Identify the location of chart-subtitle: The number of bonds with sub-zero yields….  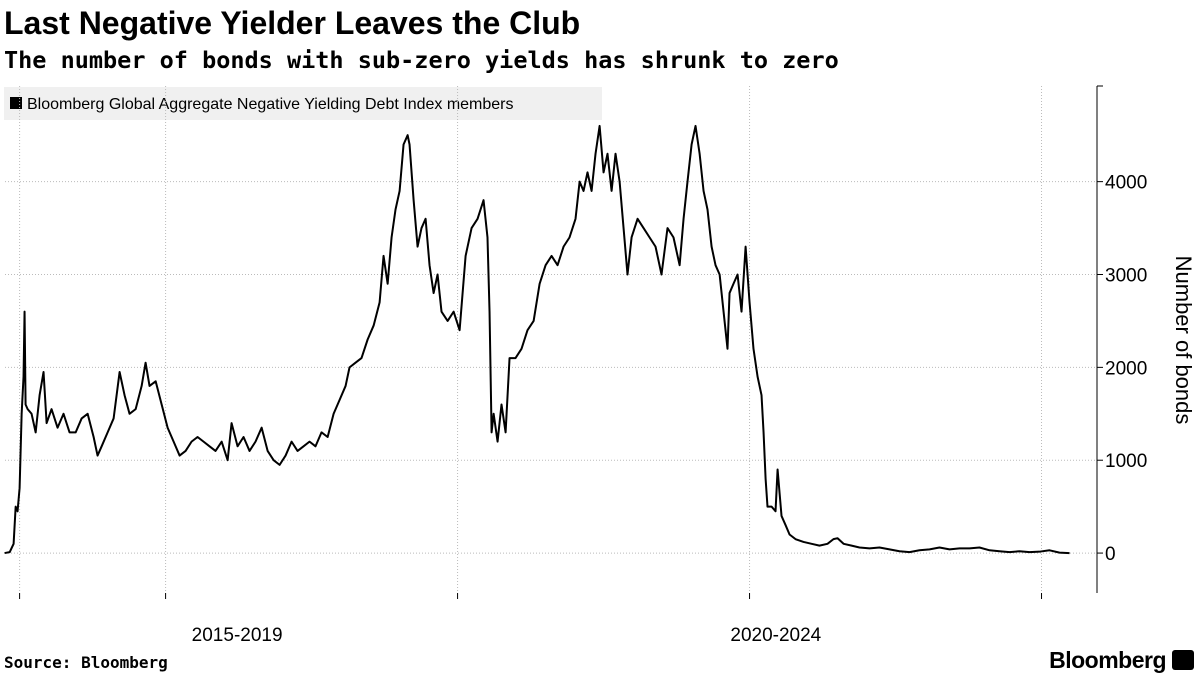
(421, 60).